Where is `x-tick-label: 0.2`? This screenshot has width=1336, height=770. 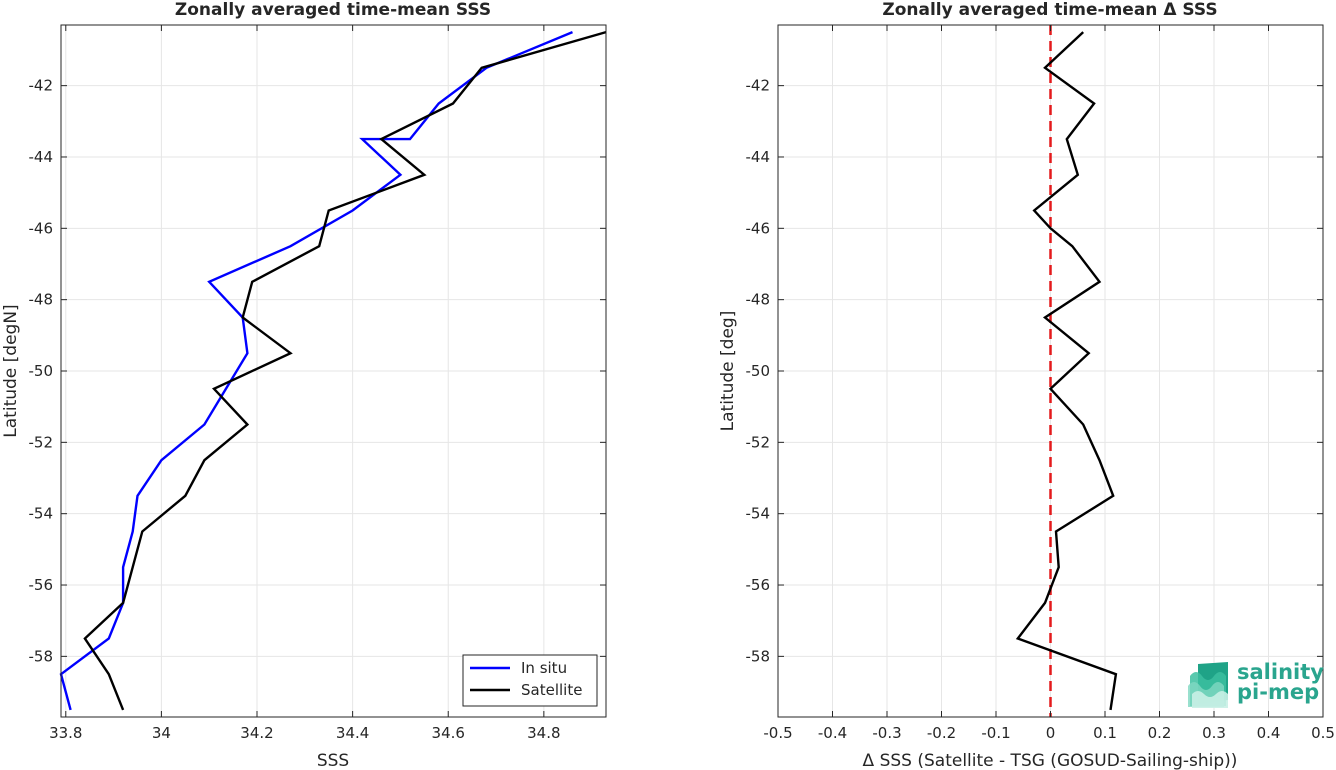
x-tick-label: 0.2 is located at coordinates (1160, 733).